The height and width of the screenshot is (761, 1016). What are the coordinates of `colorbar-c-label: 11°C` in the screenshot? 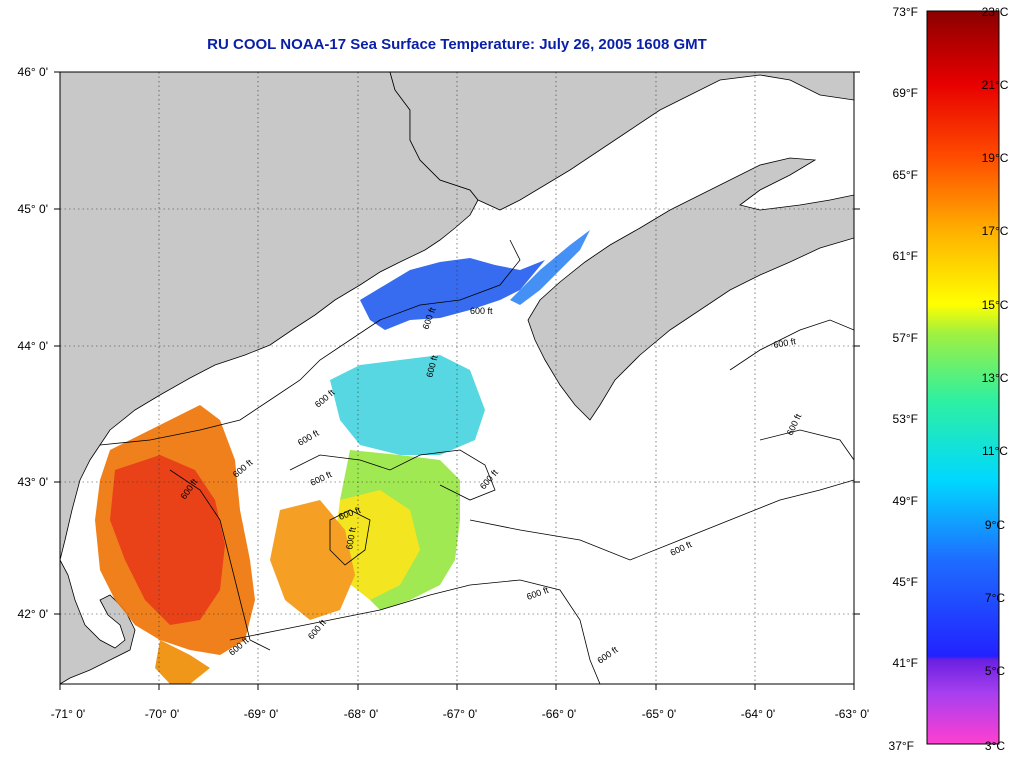 It's located at (995, 451).